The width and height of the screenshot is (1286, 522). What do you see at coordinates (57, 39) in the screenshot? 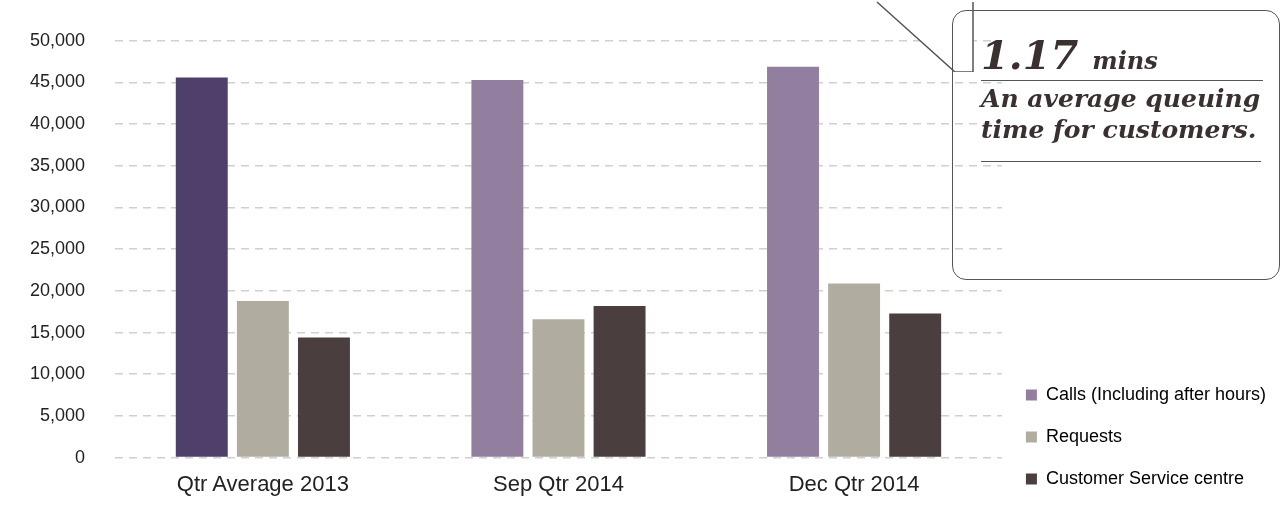
I see `y-tick-label: 50,000` at bounding box center [57, 39].